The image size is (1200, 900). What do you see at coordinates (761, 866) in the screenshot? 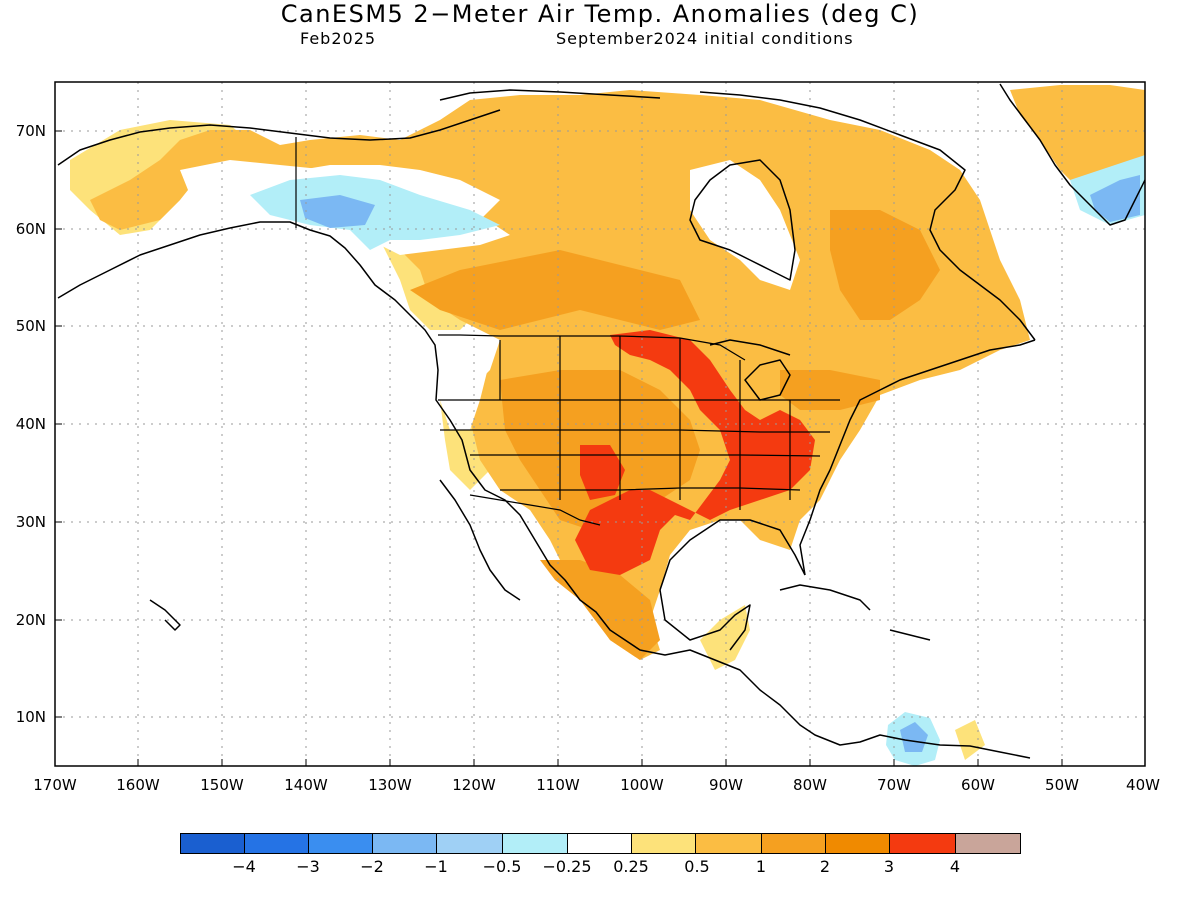
I see `legend-label: 1` at bounding box center [761, 866].